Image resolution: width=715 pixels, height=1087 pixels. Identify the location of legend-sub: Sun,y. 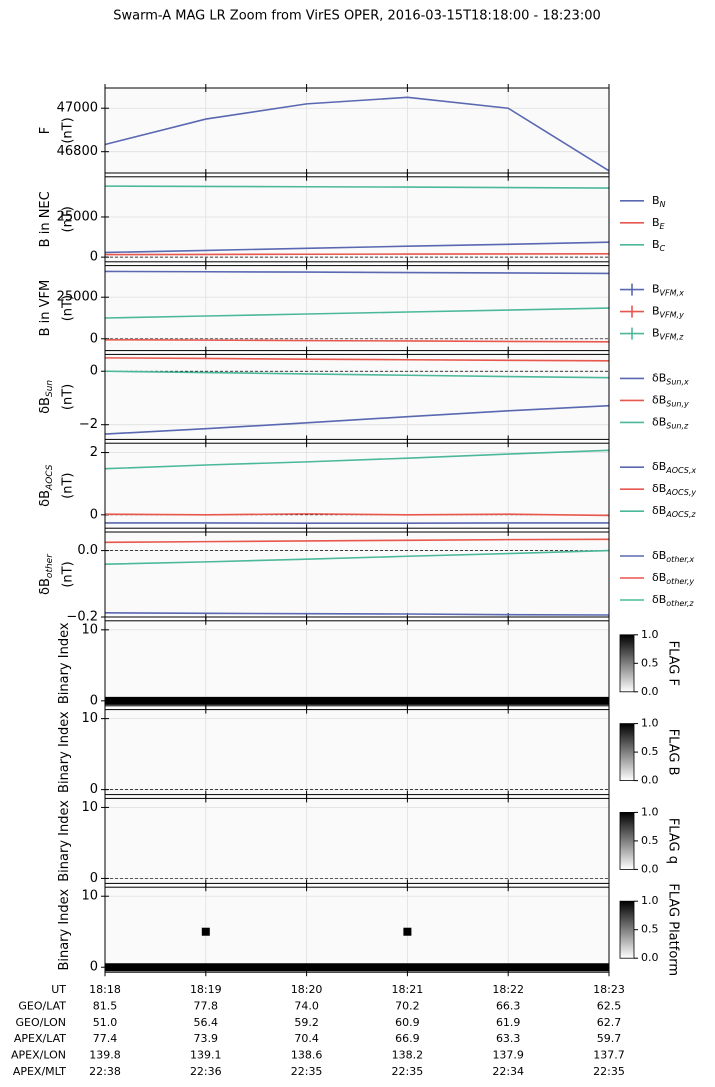
(677, 403).